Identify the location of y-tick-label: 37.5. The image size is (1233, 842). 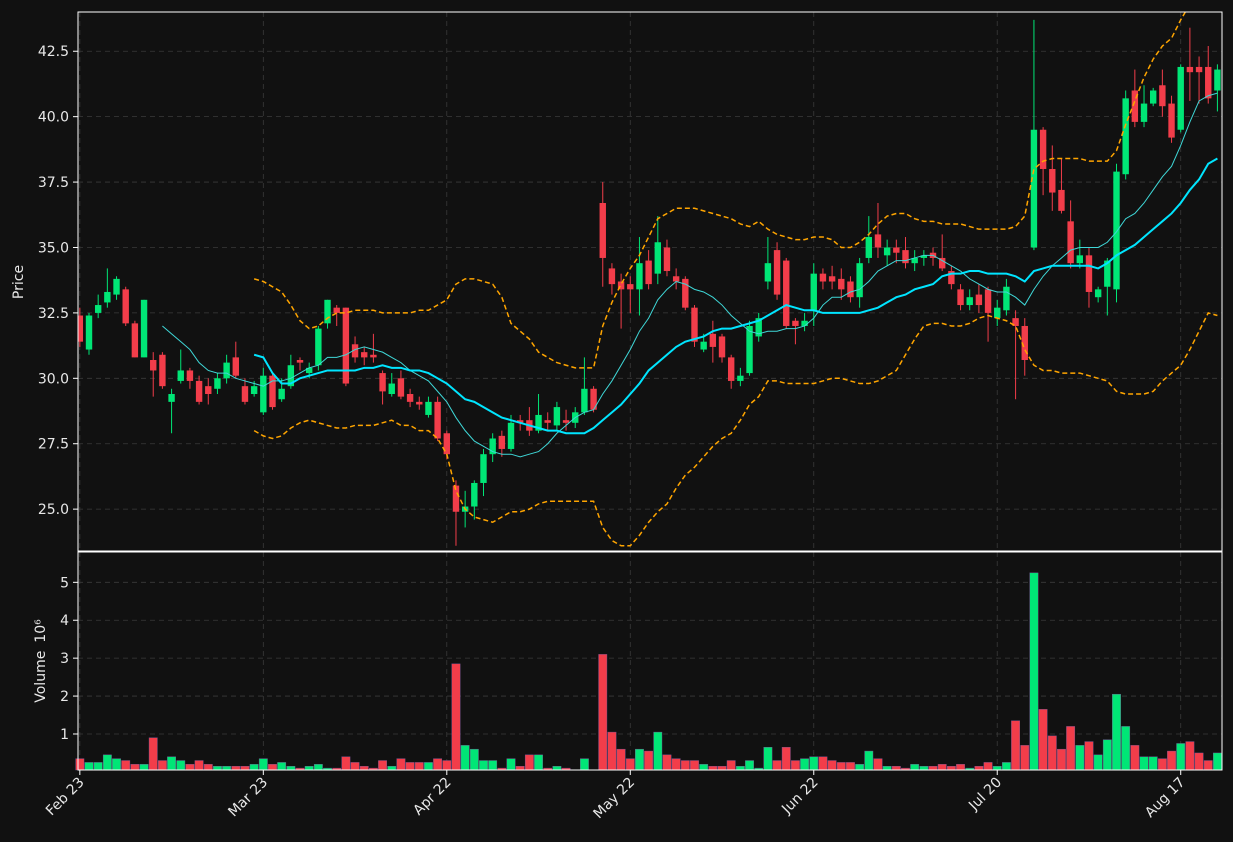
(53, 183).